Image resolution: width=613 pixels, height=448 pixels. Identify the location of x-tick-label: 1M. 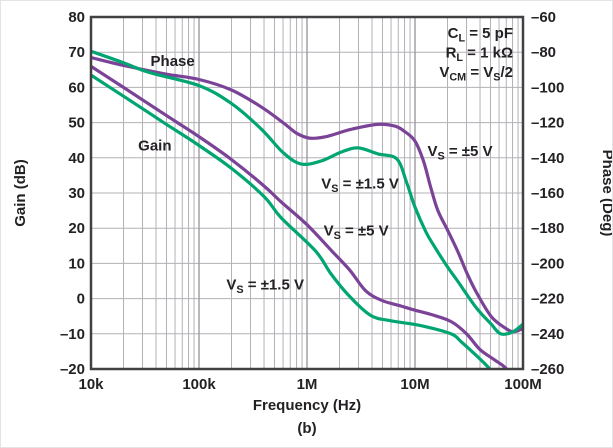
(307, 384).